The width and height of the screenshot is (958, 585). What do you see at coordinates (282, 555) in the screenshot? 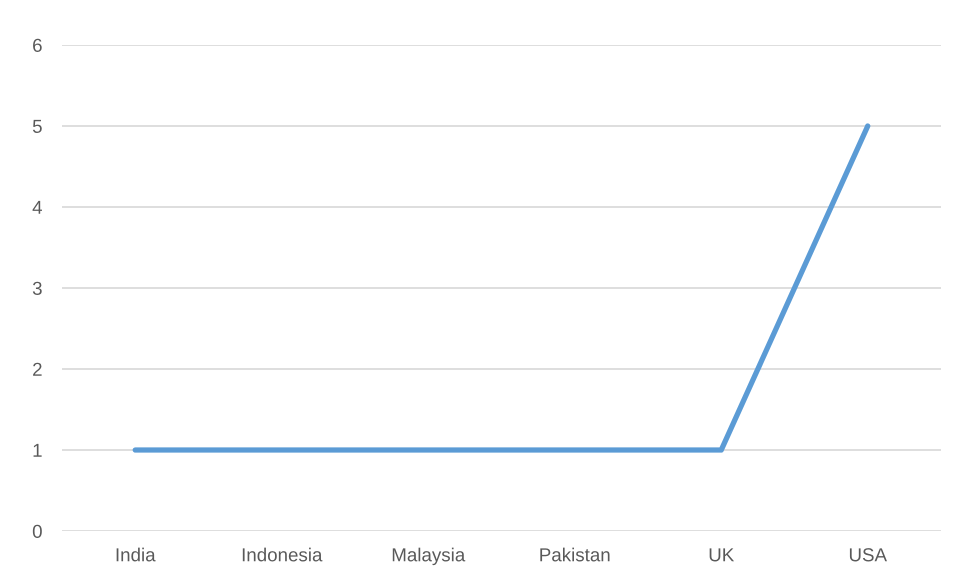
I see `x-tick-label: Indonesia` at bounding box center [282, 555].